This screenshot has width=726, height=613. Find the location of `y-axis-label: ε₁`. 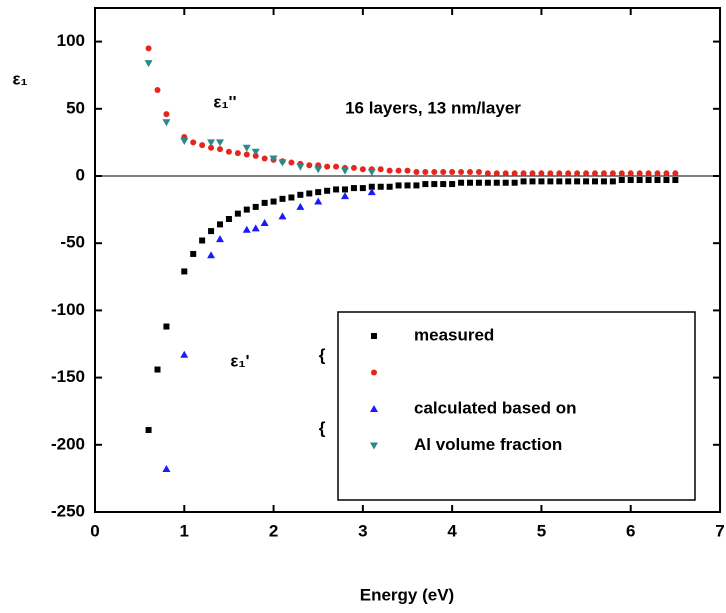

y-axis-label: ε₁ is located at coordinates (19, 78).